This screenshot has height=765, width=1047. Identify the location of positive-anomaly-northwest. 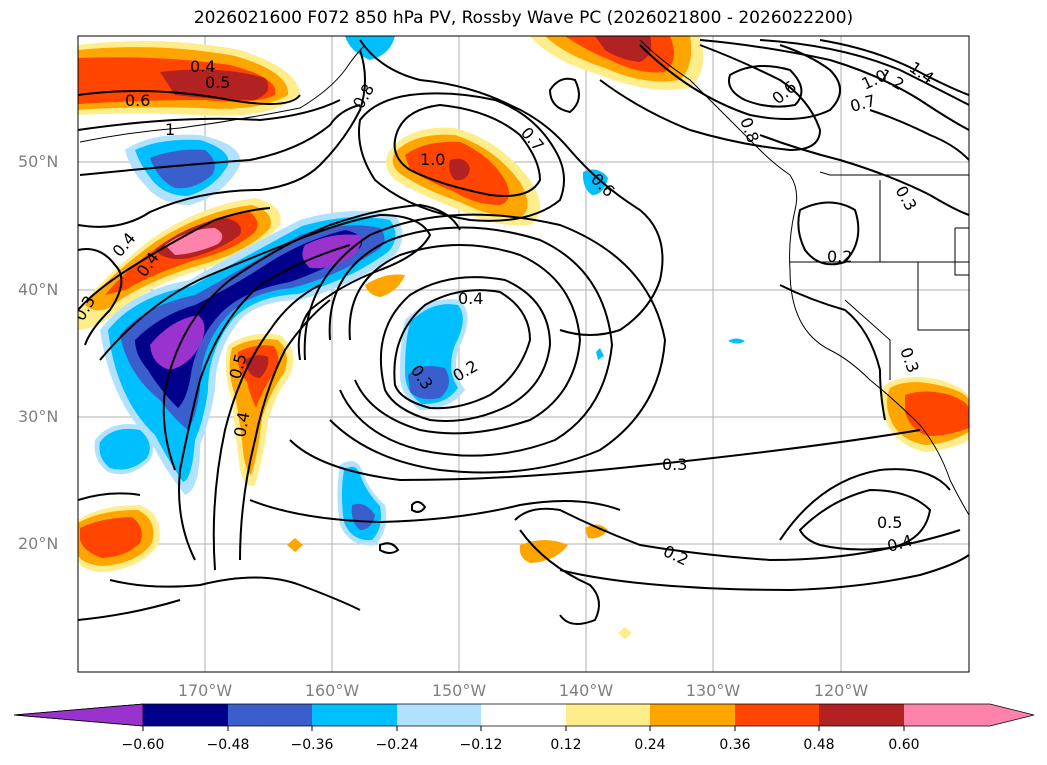
(189, 78).